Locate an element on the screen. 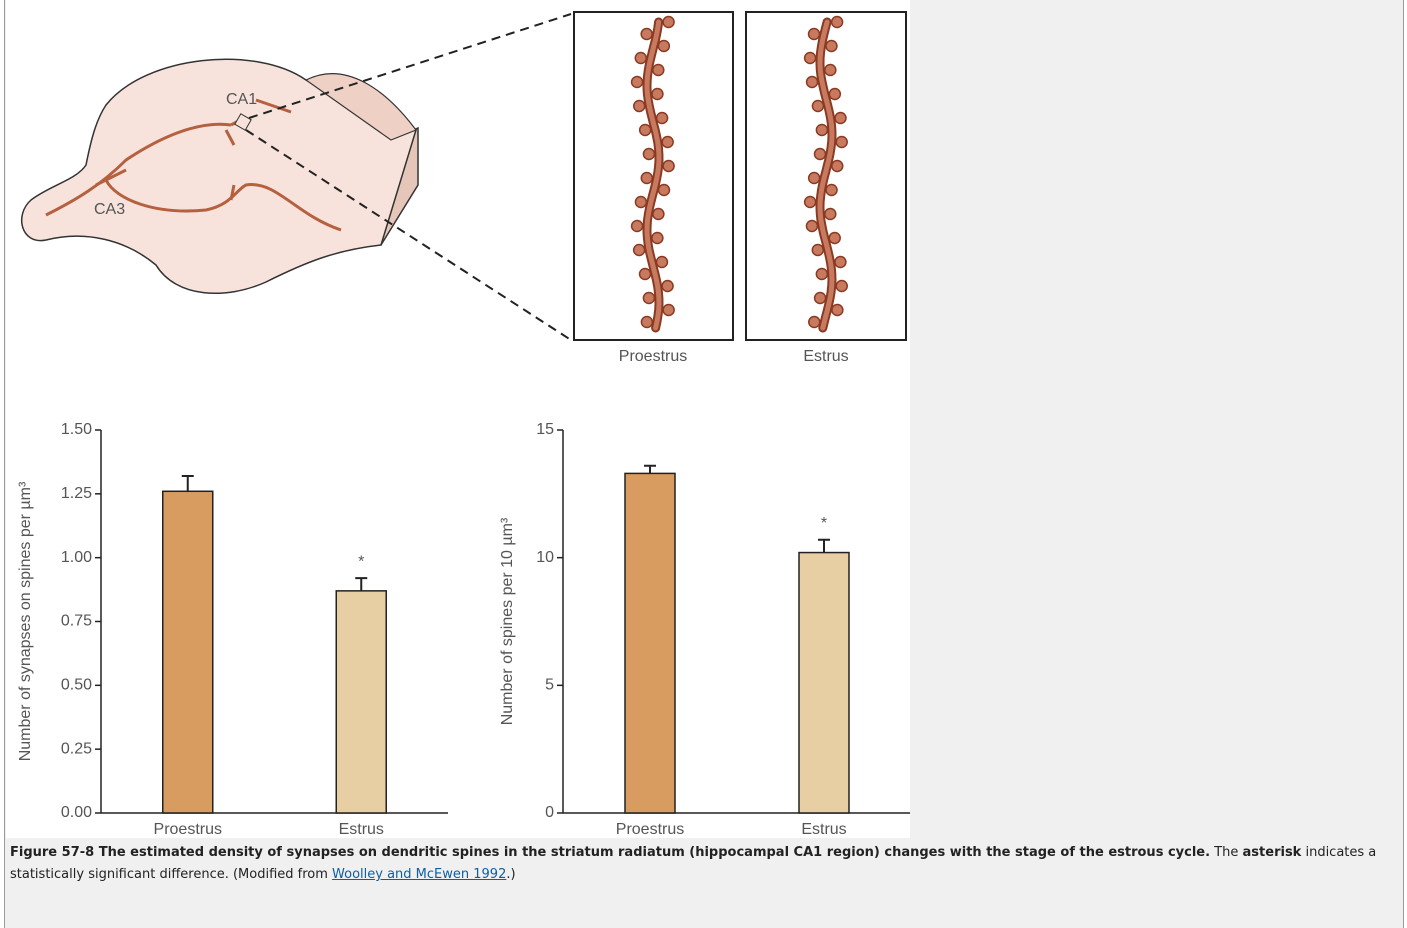 The width and height of the screenshot is (1407, 928). caption-text: The is located at coordinates (1226, 852).